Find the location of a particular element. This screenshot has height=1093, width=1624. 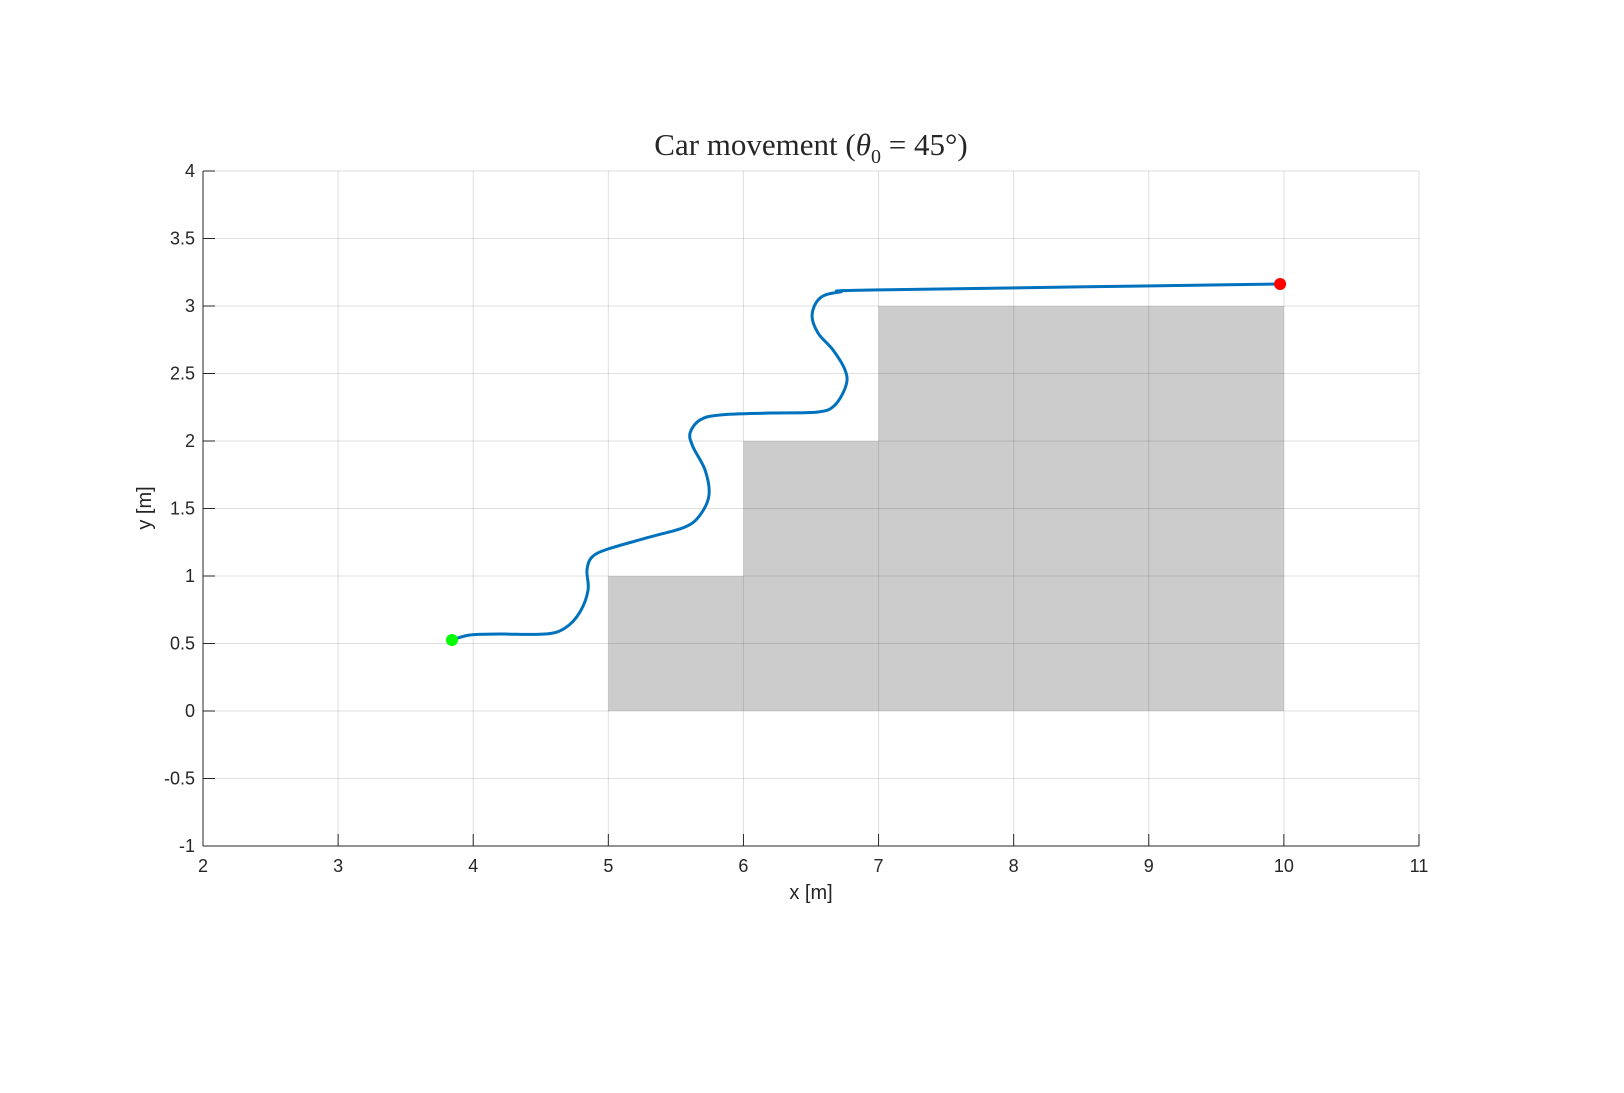

y-axis-label: y [m] is located at coordinates (145, 507).